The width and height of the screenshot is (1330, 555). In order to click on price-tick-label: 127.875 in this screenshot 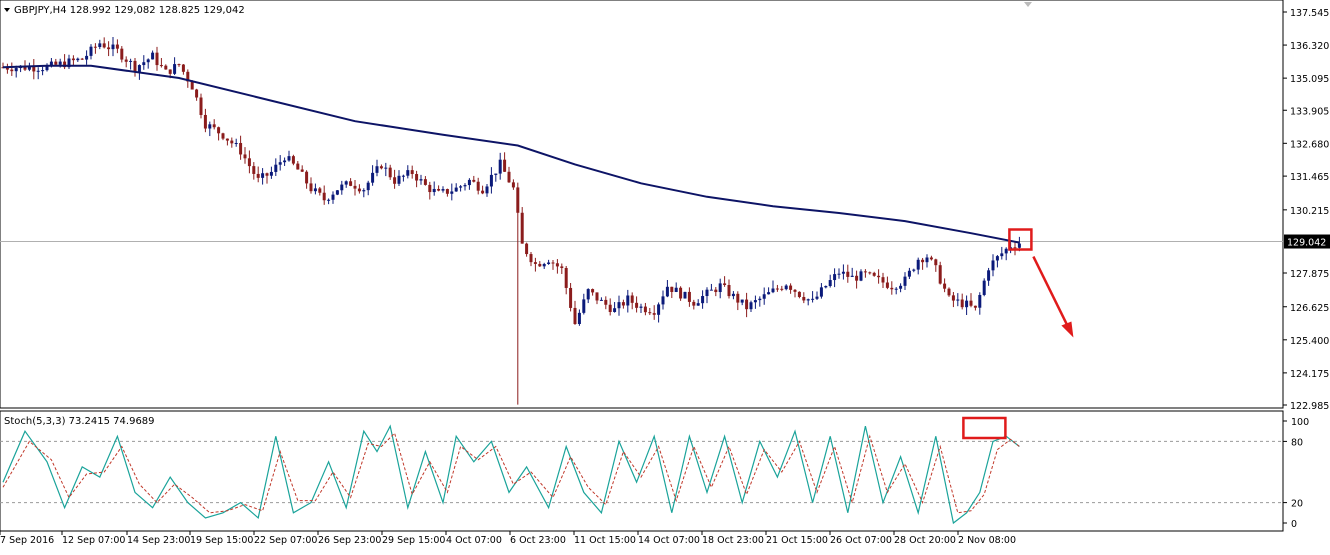, I will do `click(1309, 274)`.